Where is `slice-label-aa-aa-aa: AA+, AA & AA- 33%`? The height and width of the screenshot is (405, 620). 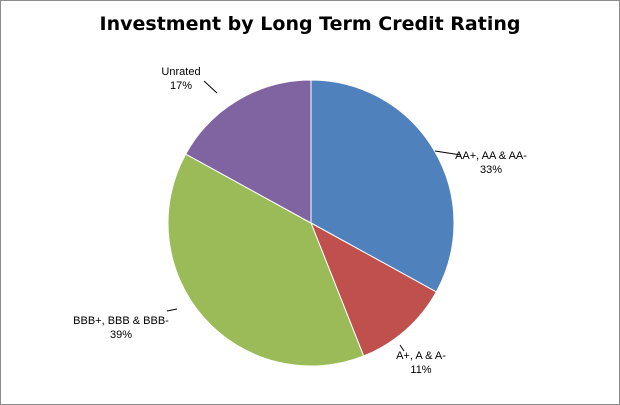
slice-label-aa-aa-aa: AA+, AA & AA- 33% is located at coordinates (491, 163).